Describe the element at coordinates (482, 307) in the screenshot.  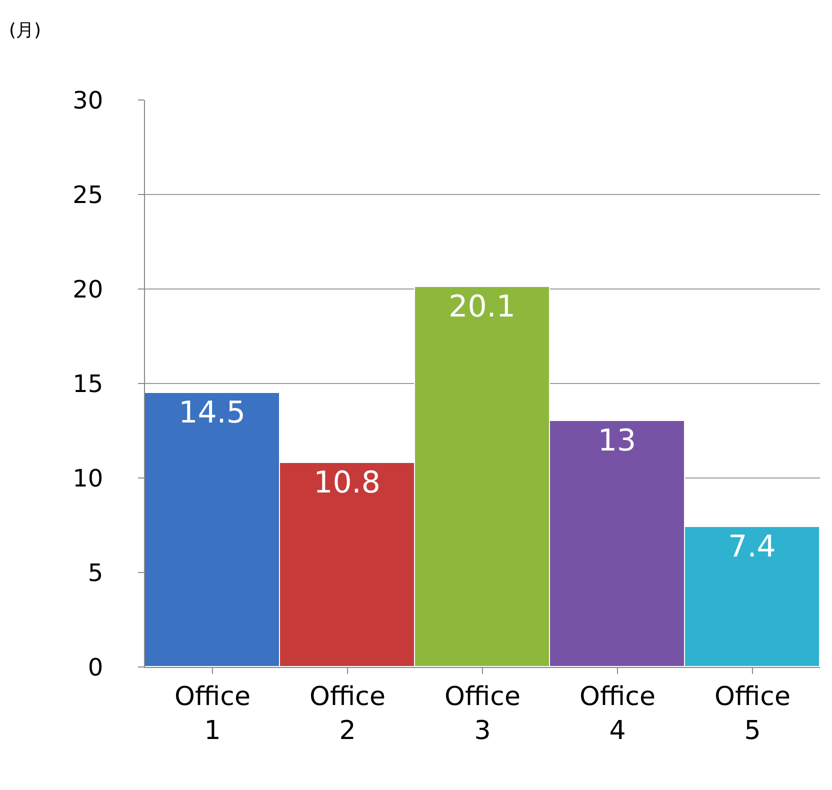
I see `data-label: 20.1` at that location.